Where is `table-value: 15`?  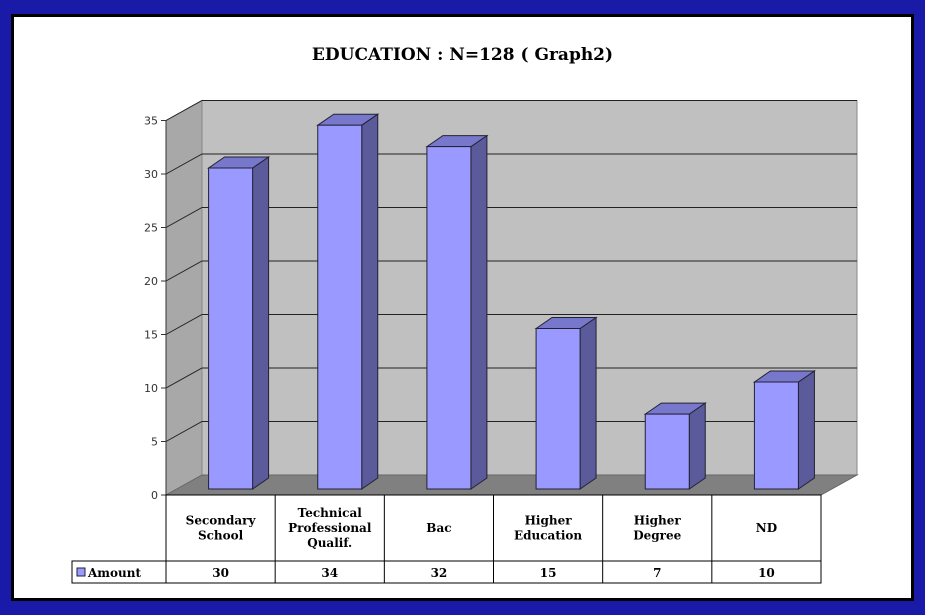 table-value: 15 is located at coordinates (548, 573).